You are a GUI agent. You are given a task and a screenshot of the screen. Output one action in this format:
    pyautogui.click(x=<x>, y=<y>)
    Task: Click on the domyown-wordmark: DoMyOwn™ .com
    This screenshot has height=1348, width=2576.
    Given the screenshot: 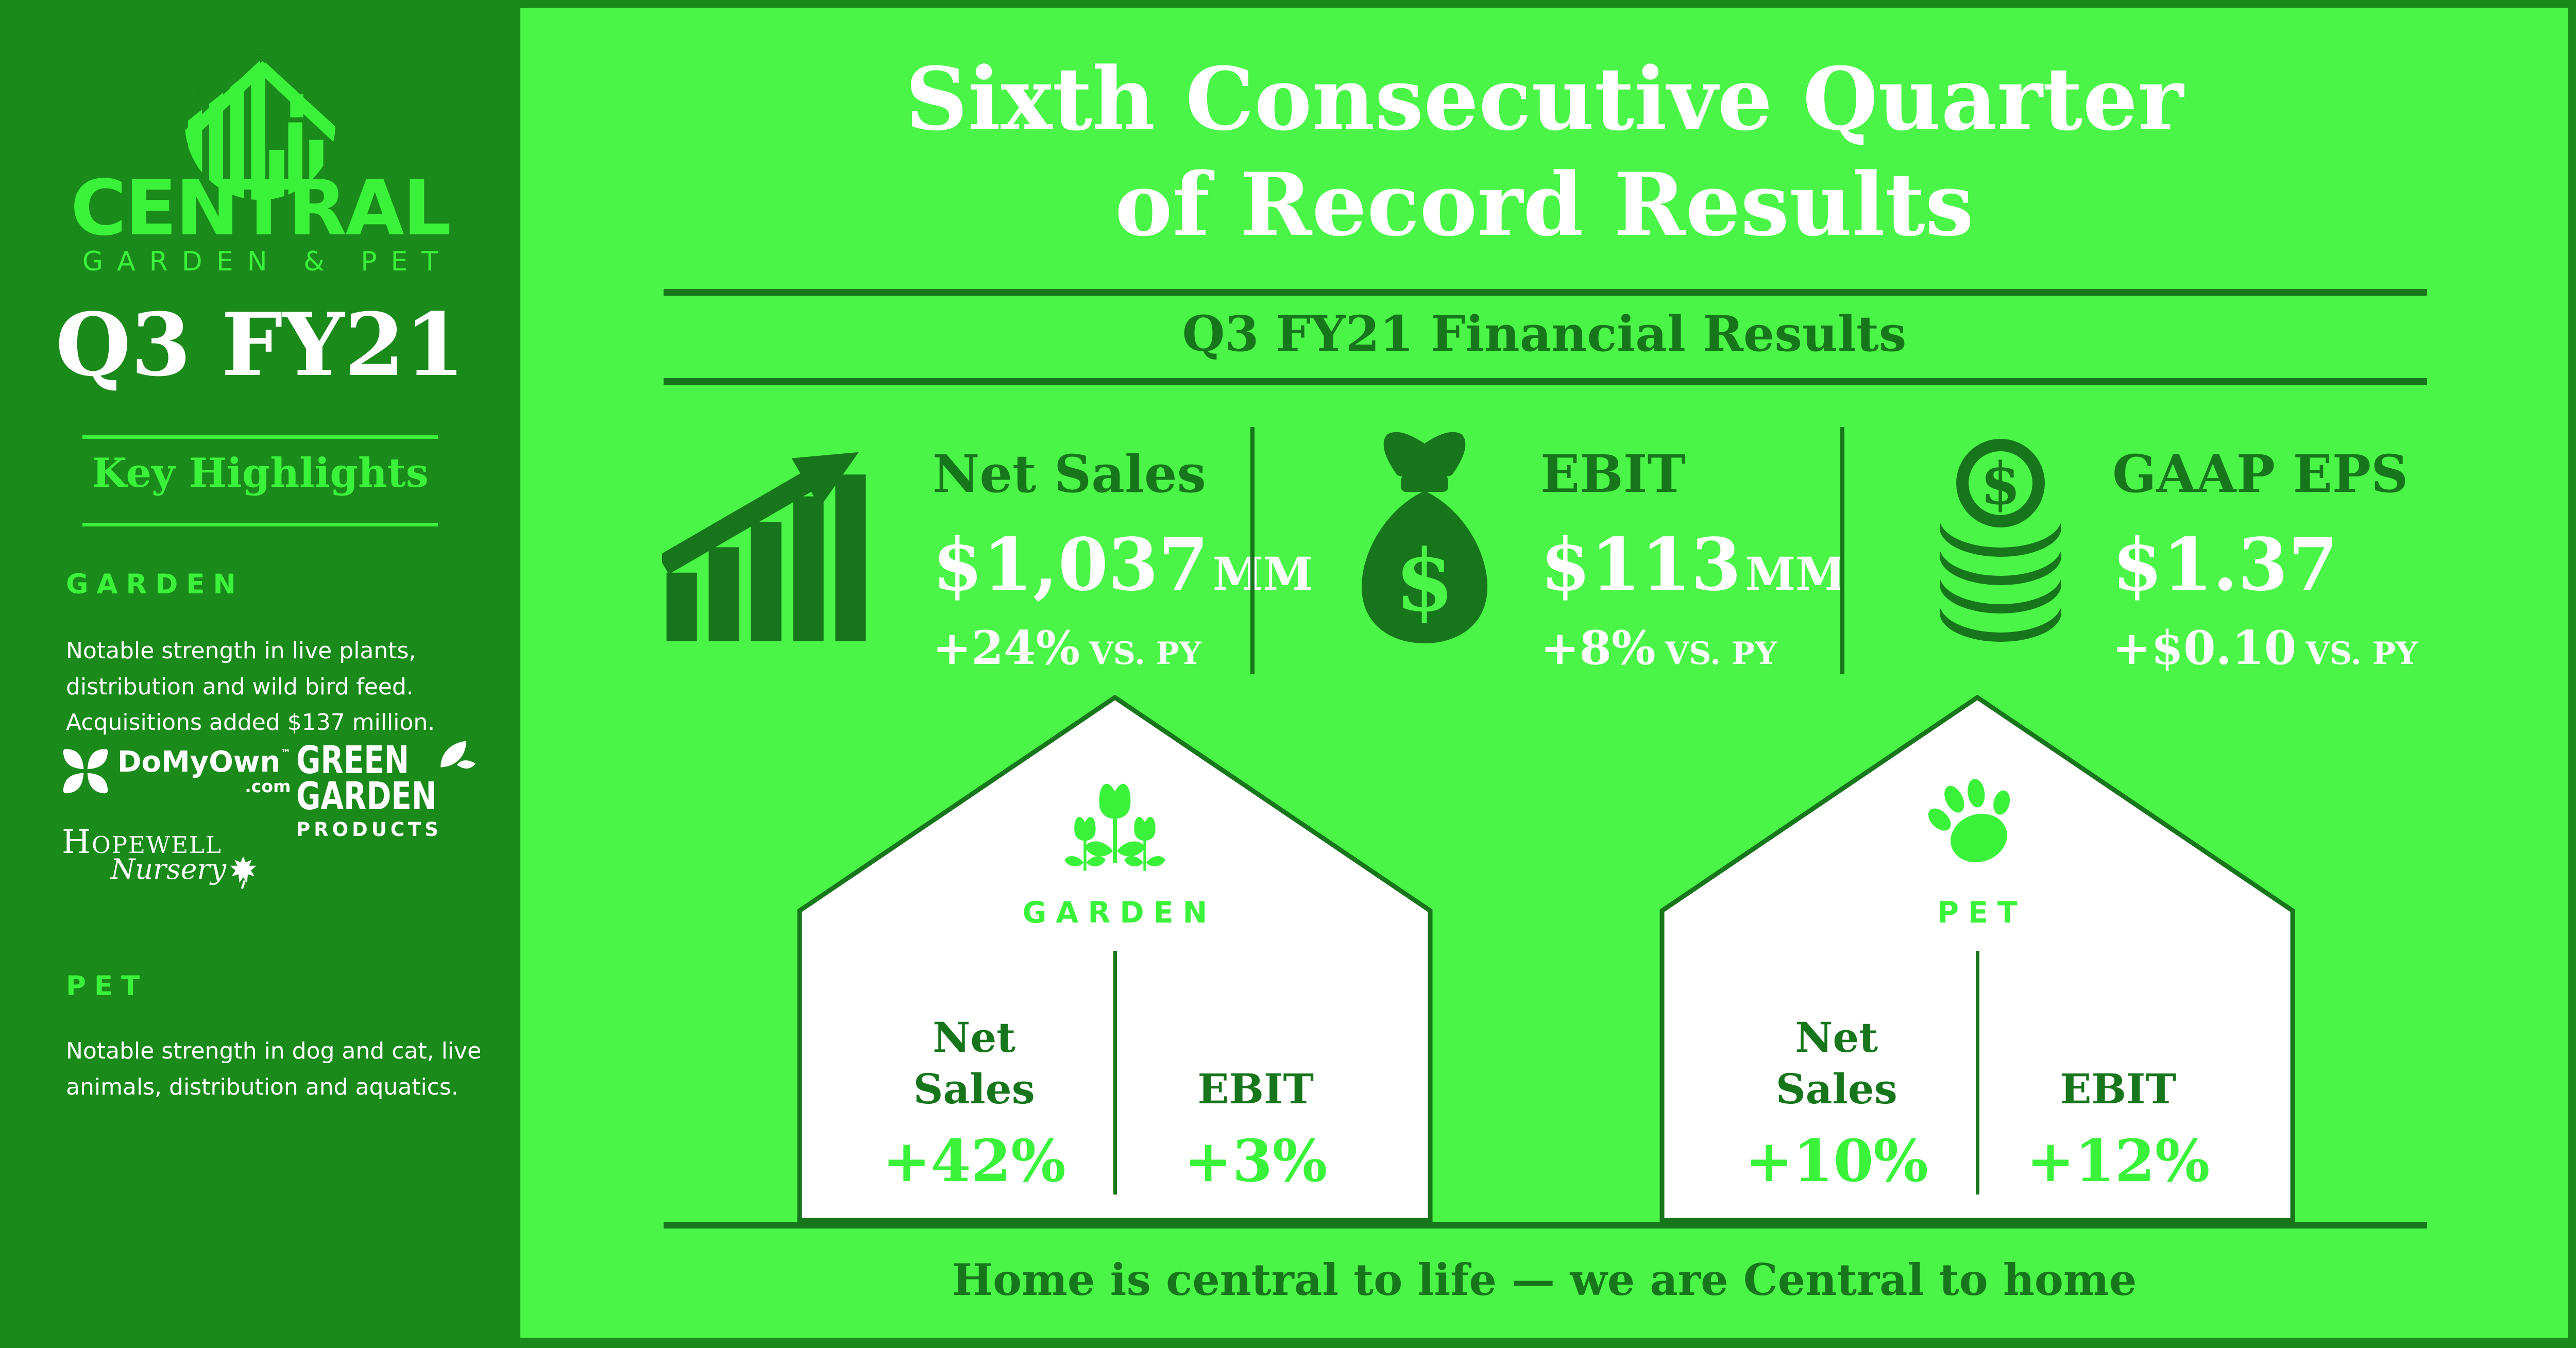 What is the action you would take?
    pyautogui.click(x=204, y=770)
    